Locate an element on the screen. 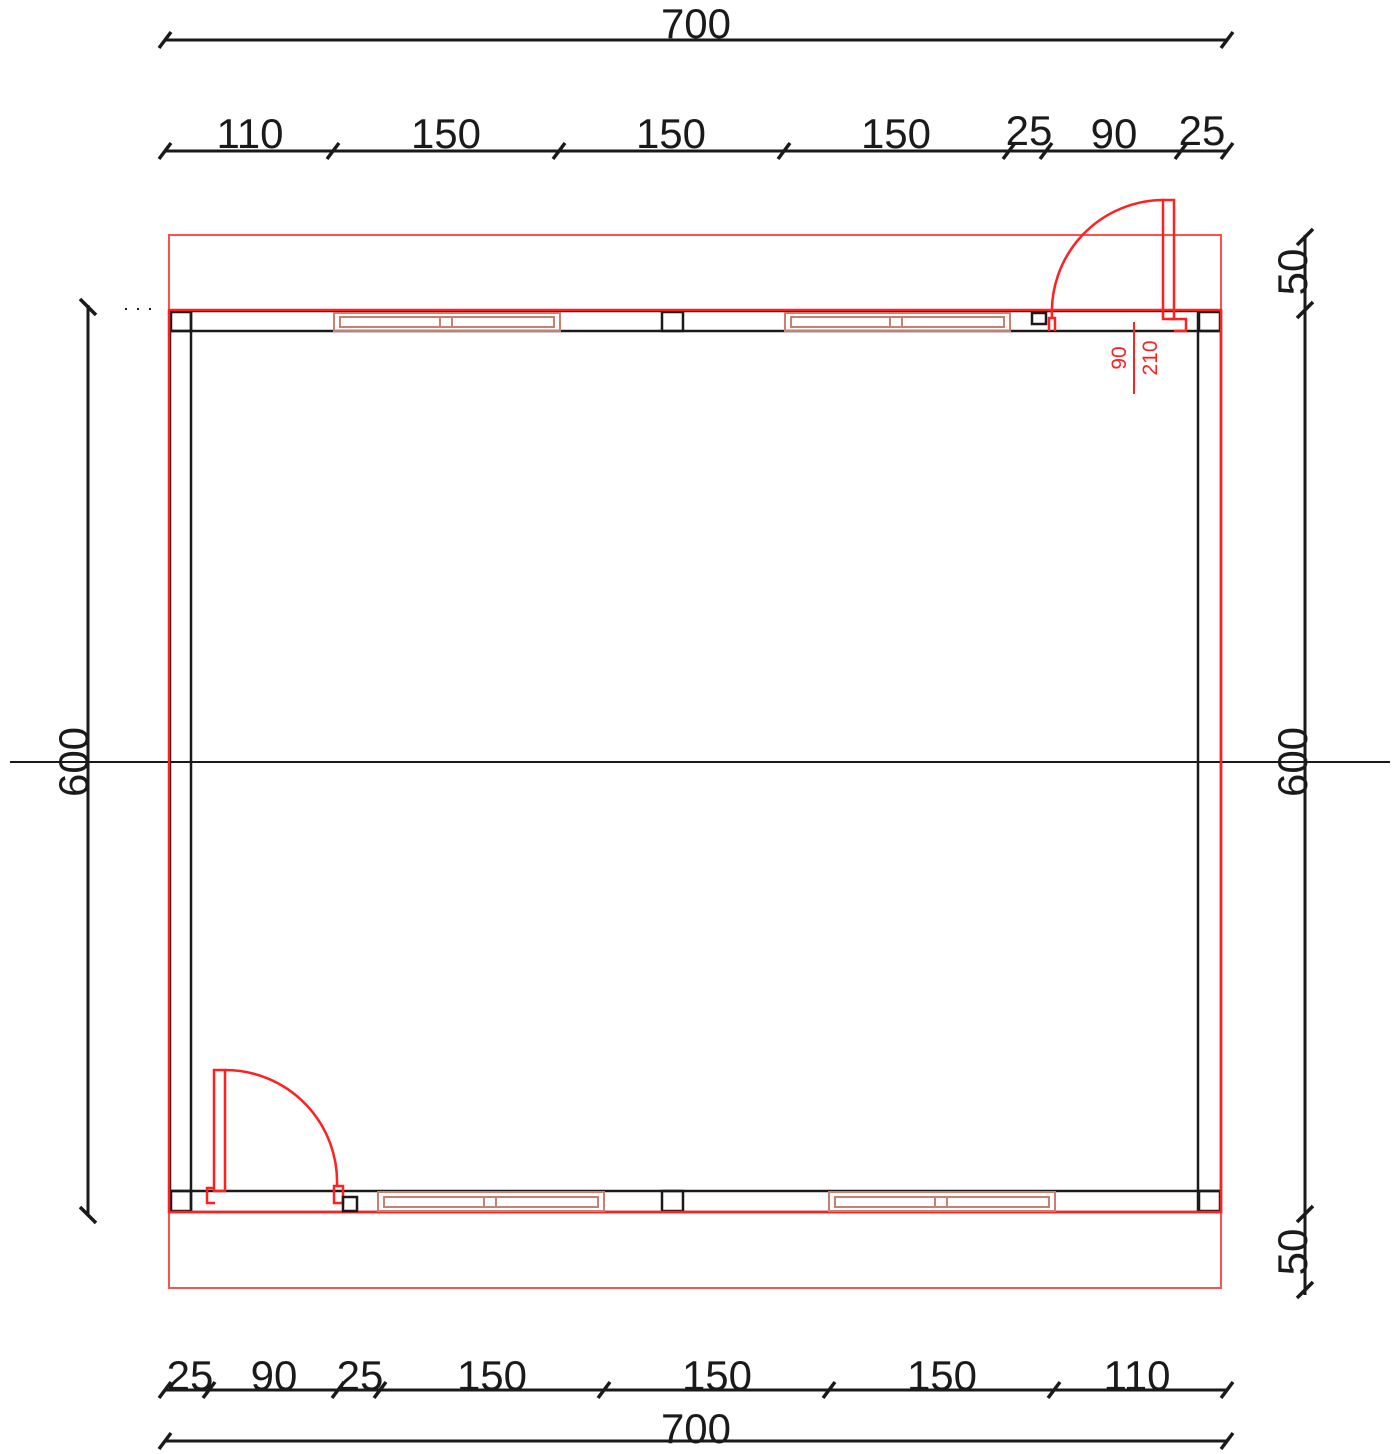 The image size is (1400, 1454). top-segment-label: 110 is located at coordinates (250, 133).